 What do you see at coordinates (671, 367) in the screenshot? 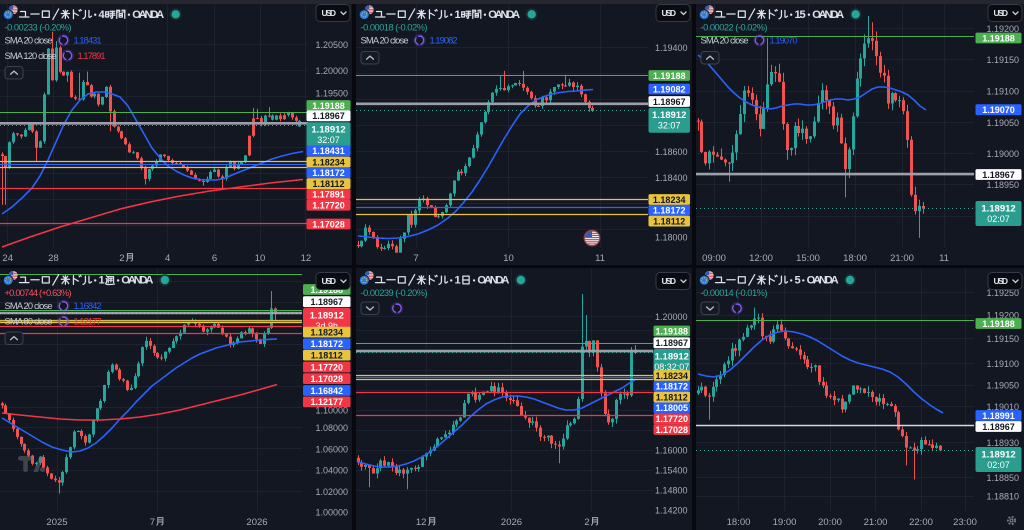
I see `svg-text: 08:32:07` at bounding box center [671, 367].